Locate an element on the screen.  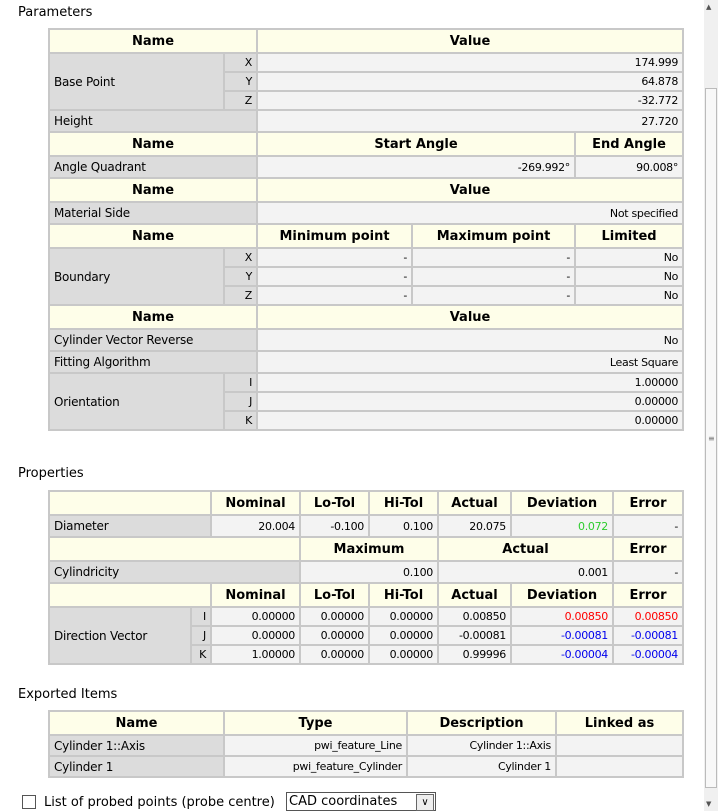
row-label: Orientation is located at coordinates (136, 401).